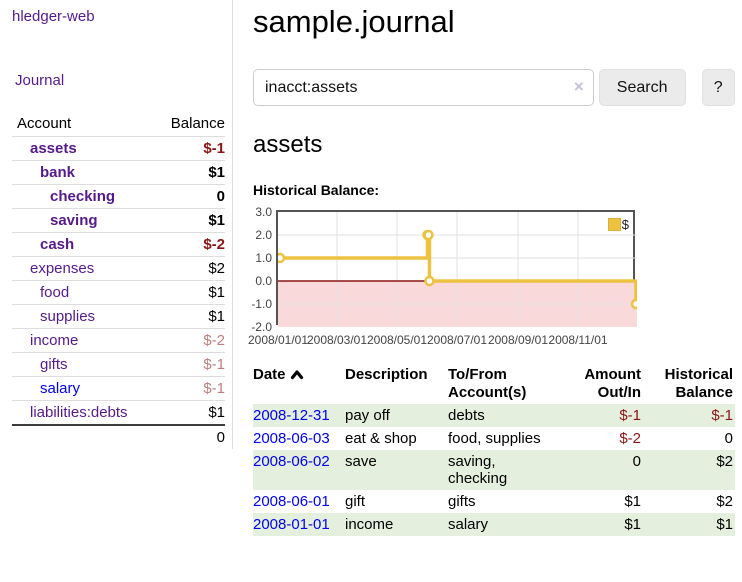 The width and height of the screenshot is (742, 582). I want to click on account-row: checking 0, so click(118, 196).